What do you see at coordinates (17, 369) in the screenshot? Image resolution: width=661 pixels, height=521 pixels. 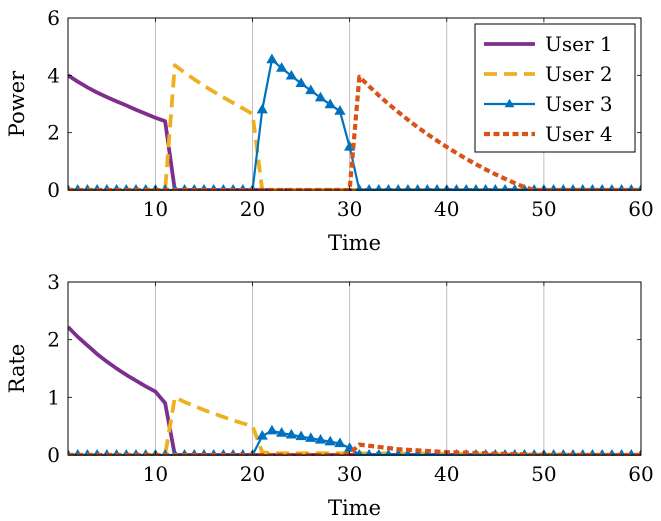 I see `y-axis-label: Rate` at bounding box center [17, 369].